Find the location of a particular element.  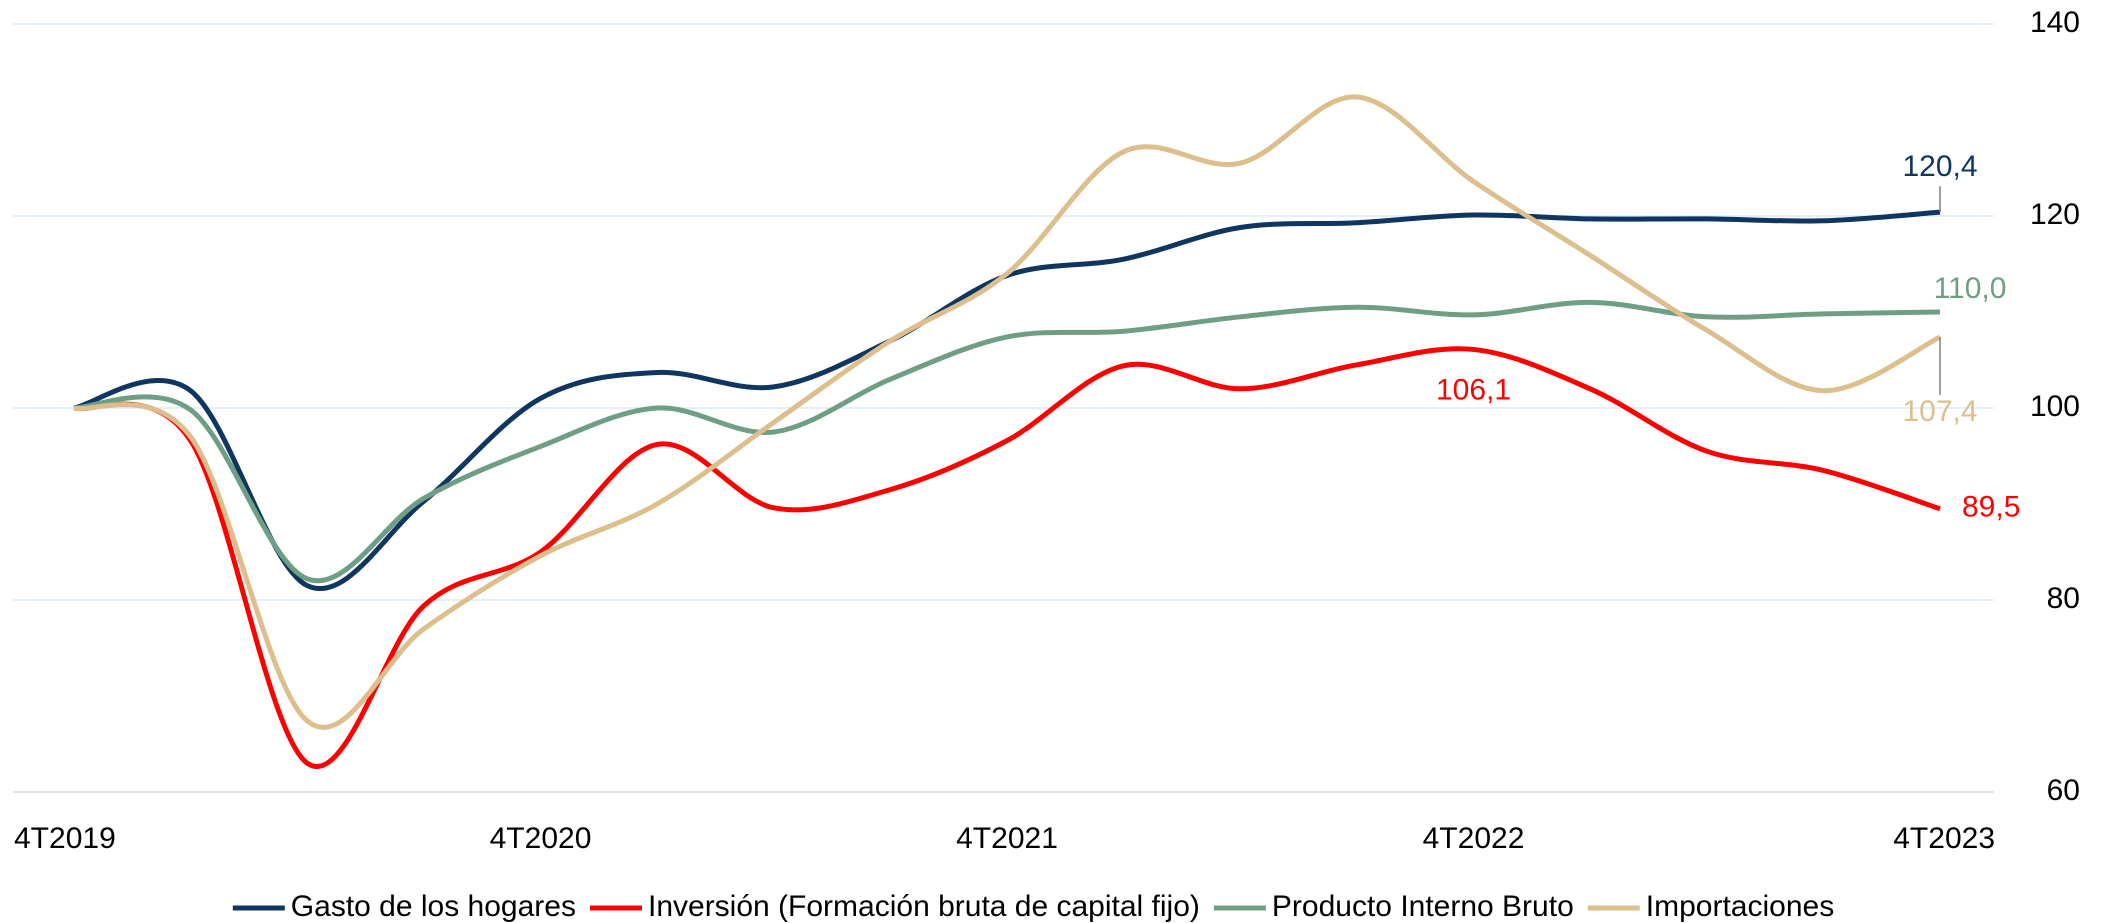

data-label: 120,4 is located at coordinates (1939, 166).